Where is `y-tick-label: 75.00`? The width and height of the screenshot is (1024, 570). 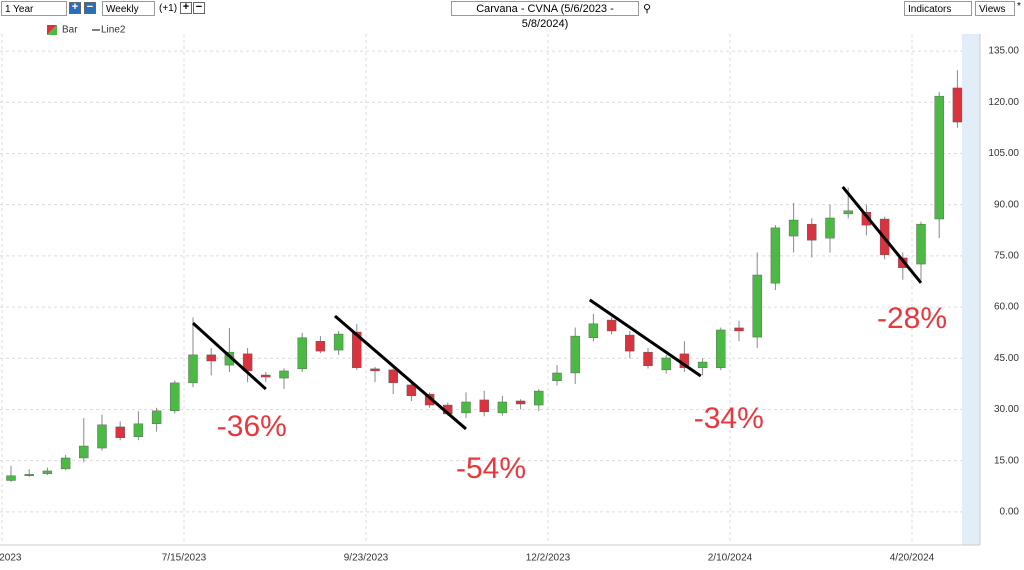
y-tick-label: 75.00 is located at coordinates (1006, 256).